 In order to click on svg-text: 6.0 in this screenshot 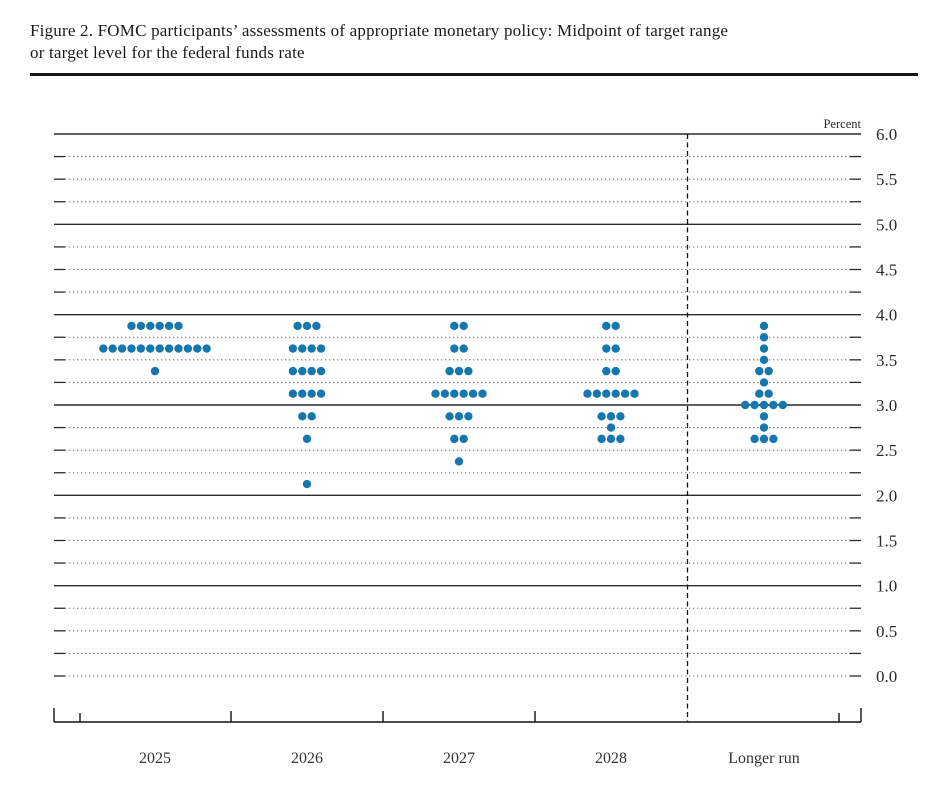, I will do `click(886, 134)`.